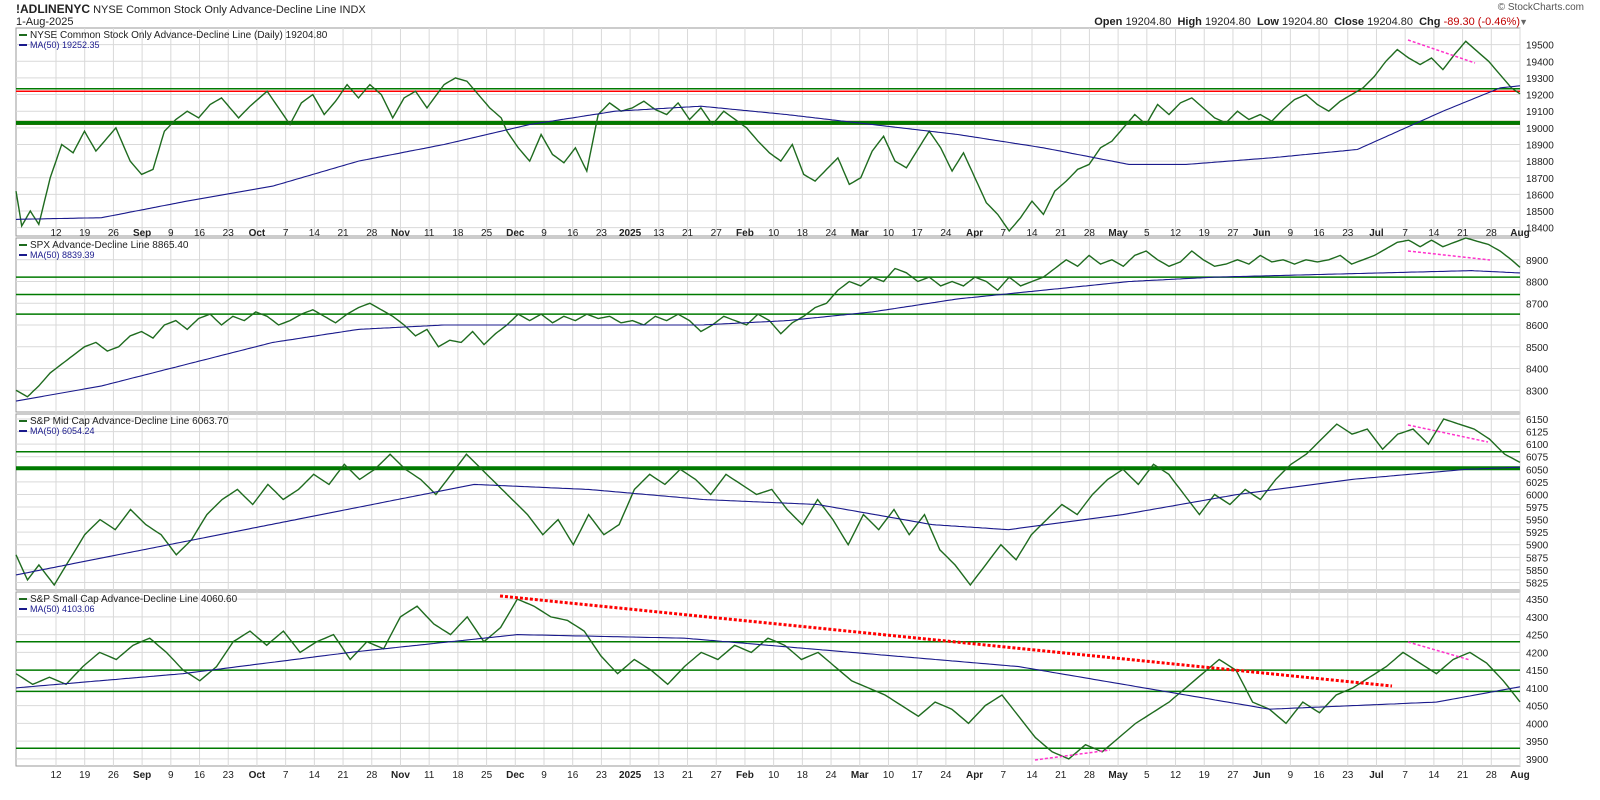  I want to click on x-tick-label: 2025, so click(630, 233).